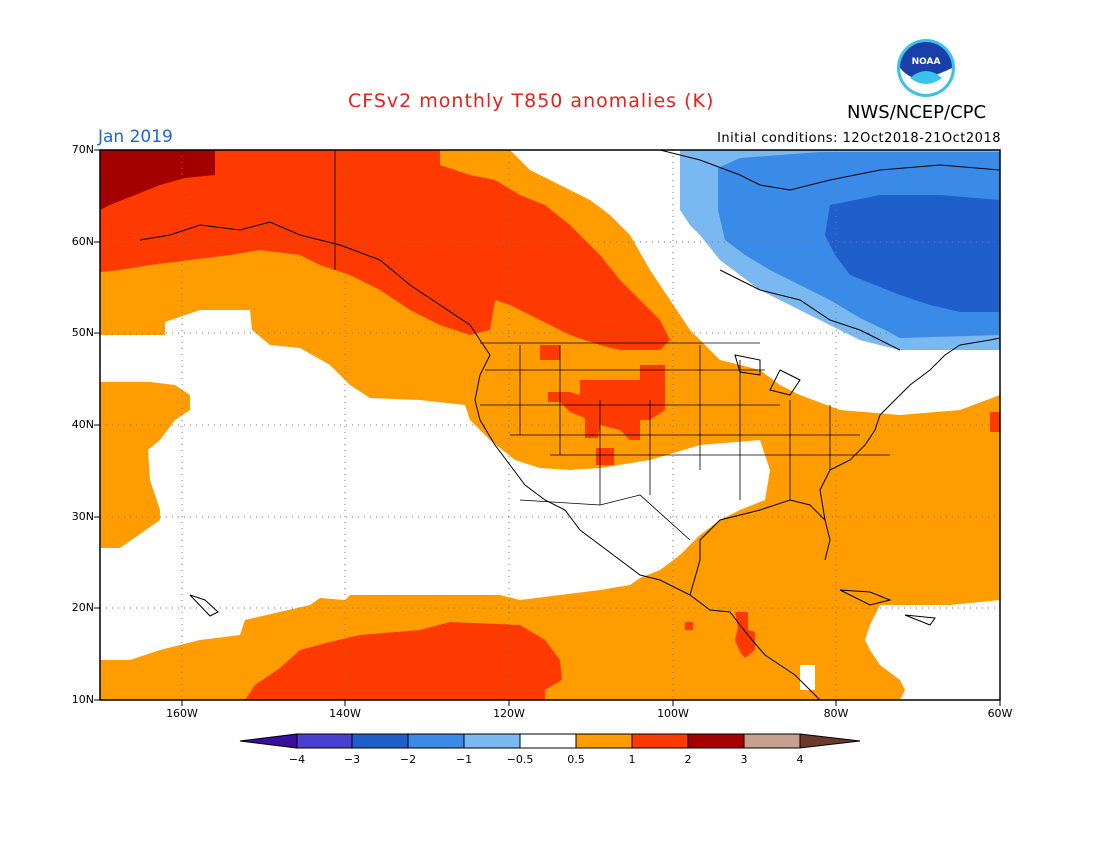 Image resolution: width=1100 pixels, height=850 pixels. What do you see at coordinates (688, 759) in the screenshot?
I see `colorbar-tick: 2` at bounding box center [688, 759].